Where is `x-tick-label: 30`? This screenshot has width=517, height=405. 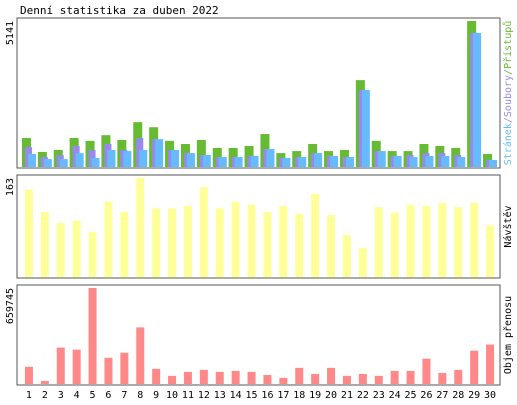
x-tick-label: 30 is located at coordinates (490, 395).